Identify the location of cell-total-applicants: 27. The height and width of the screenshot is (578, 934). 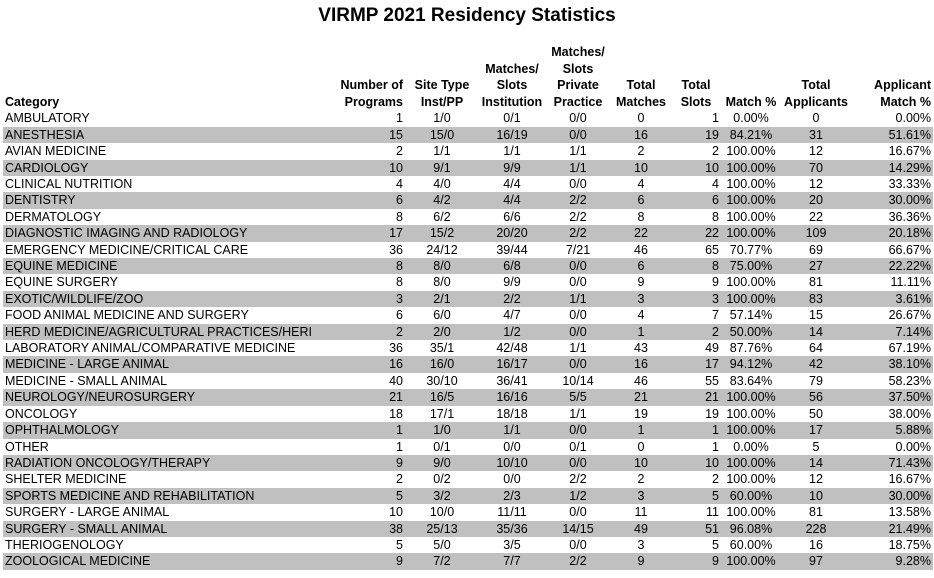
(816, 266).